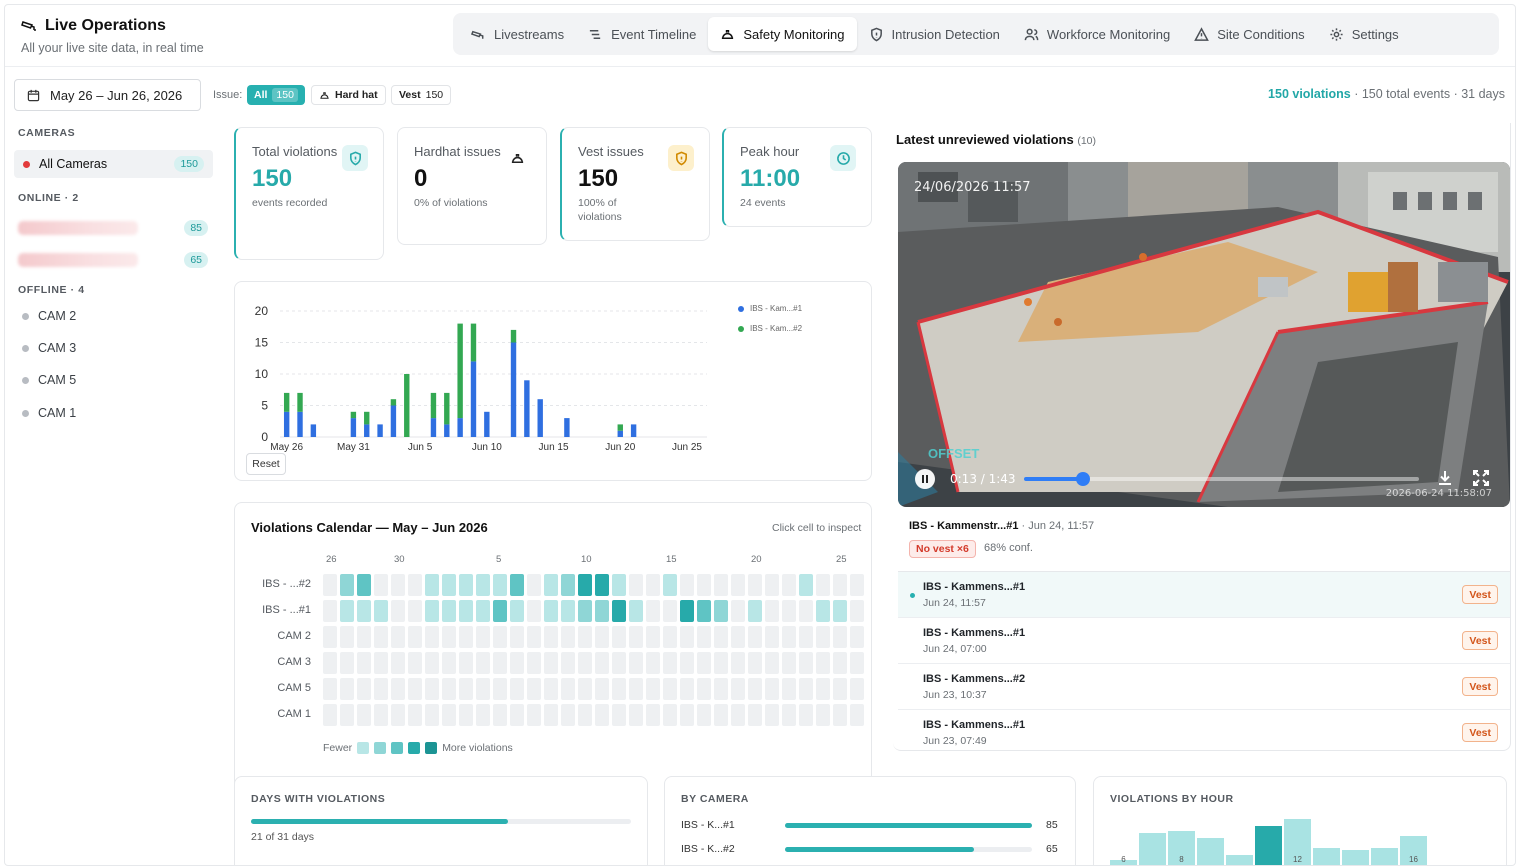  Describe the element at coordinates (770, 308) in the screenshot. I see `legend-item-series-1: IBS - Kam...#1` at that location.